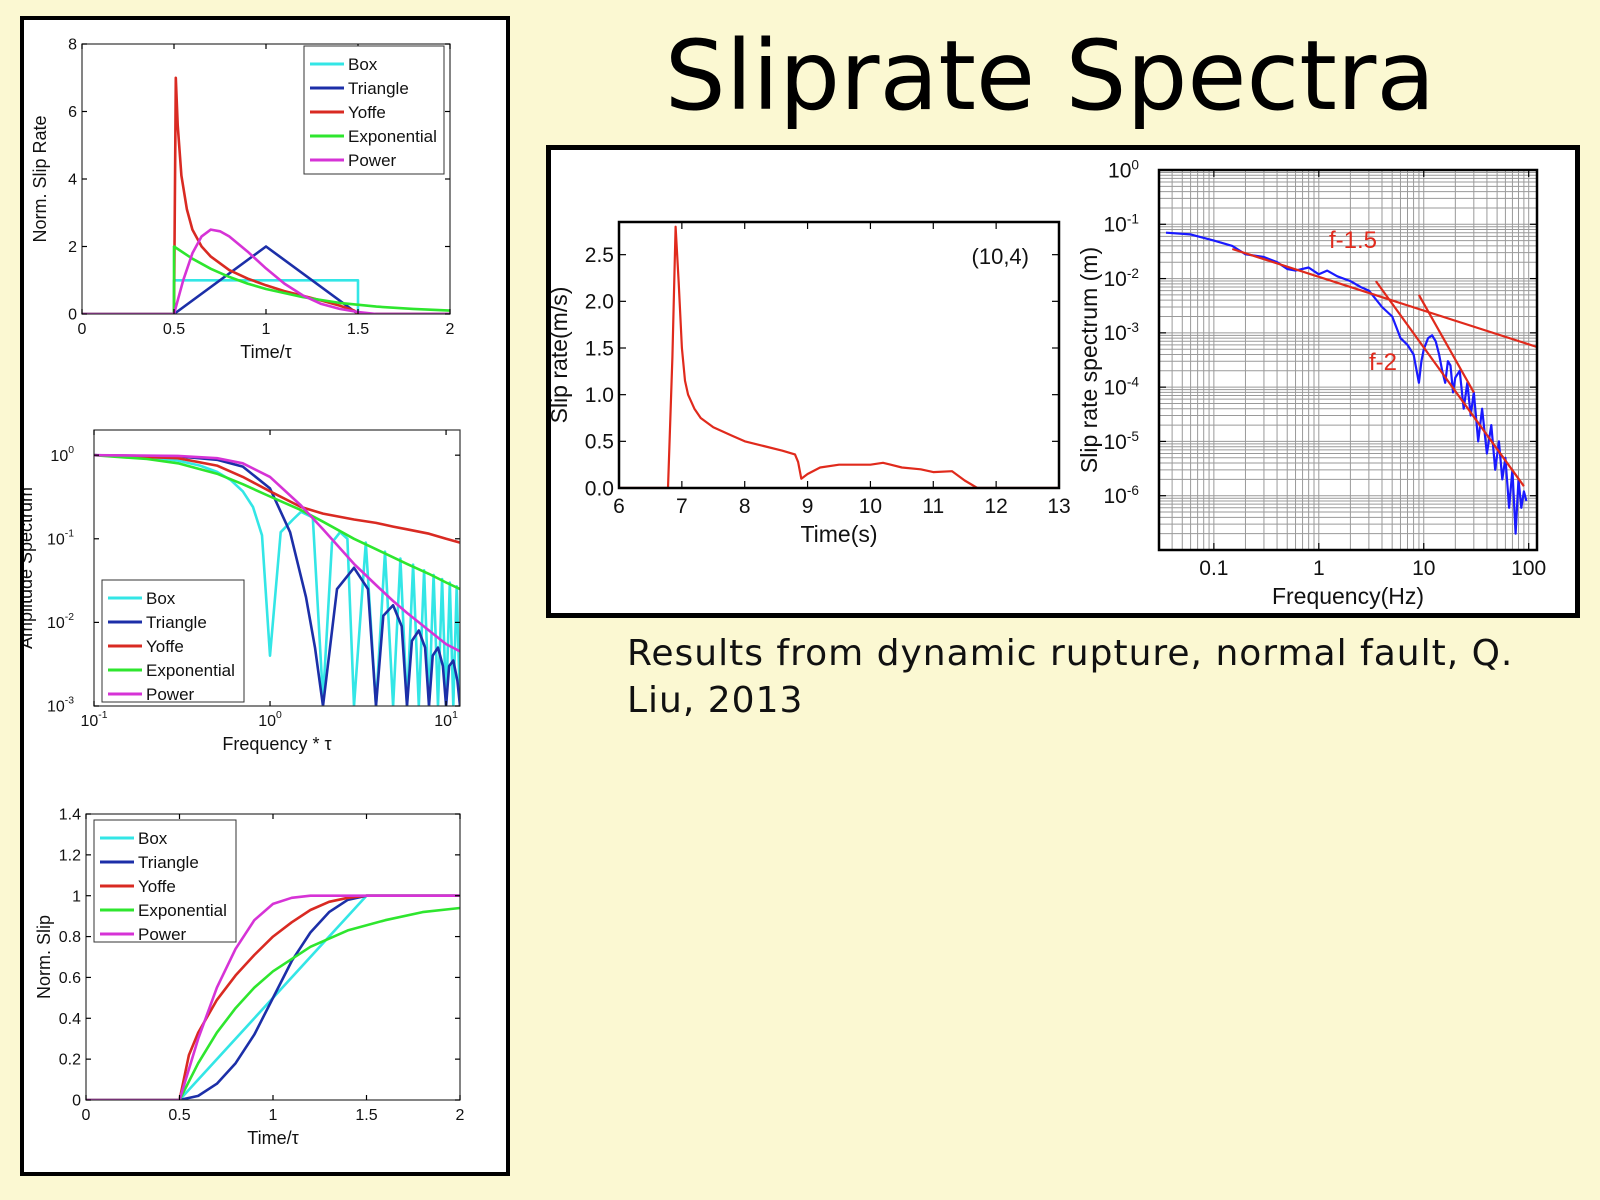 The height and width of the screenshot is (1200, 1600). I want to click on norm-slip-x-tick-label: 0.5, so click(179, 1115).